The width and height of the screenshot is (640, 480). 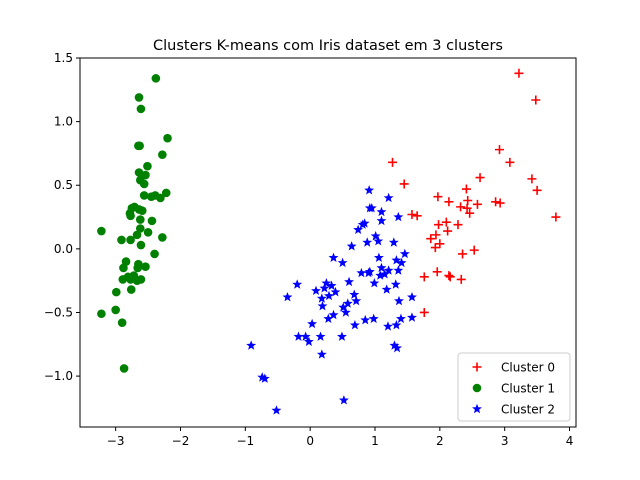 I want to click on x-tick-label: 4, so click(x=570, y=441).